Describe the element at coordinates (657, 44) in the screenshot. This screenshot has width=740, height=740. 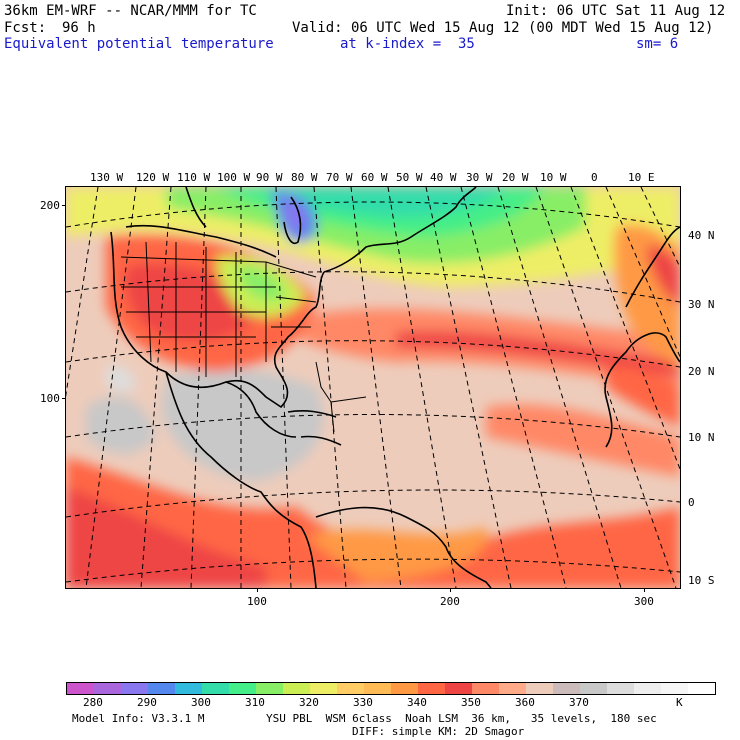
I see `smoothing-info: sm= 6` at that location.